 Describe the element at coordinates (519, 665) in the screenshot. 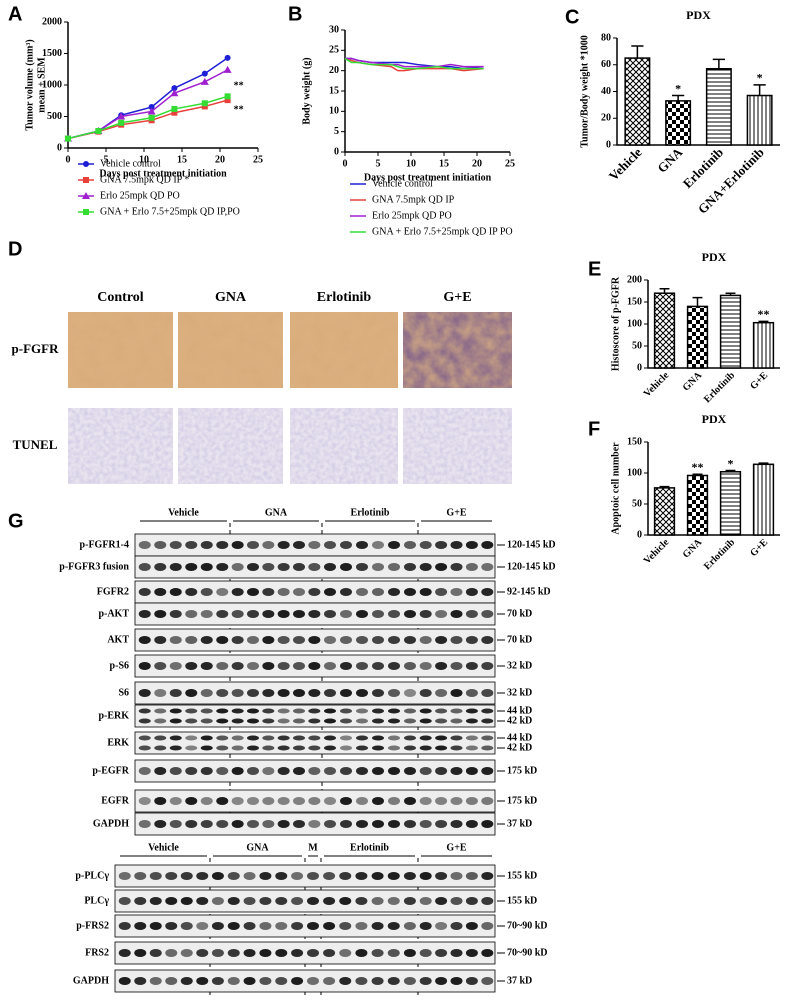

I see `size-label: 32 kD` at that location.